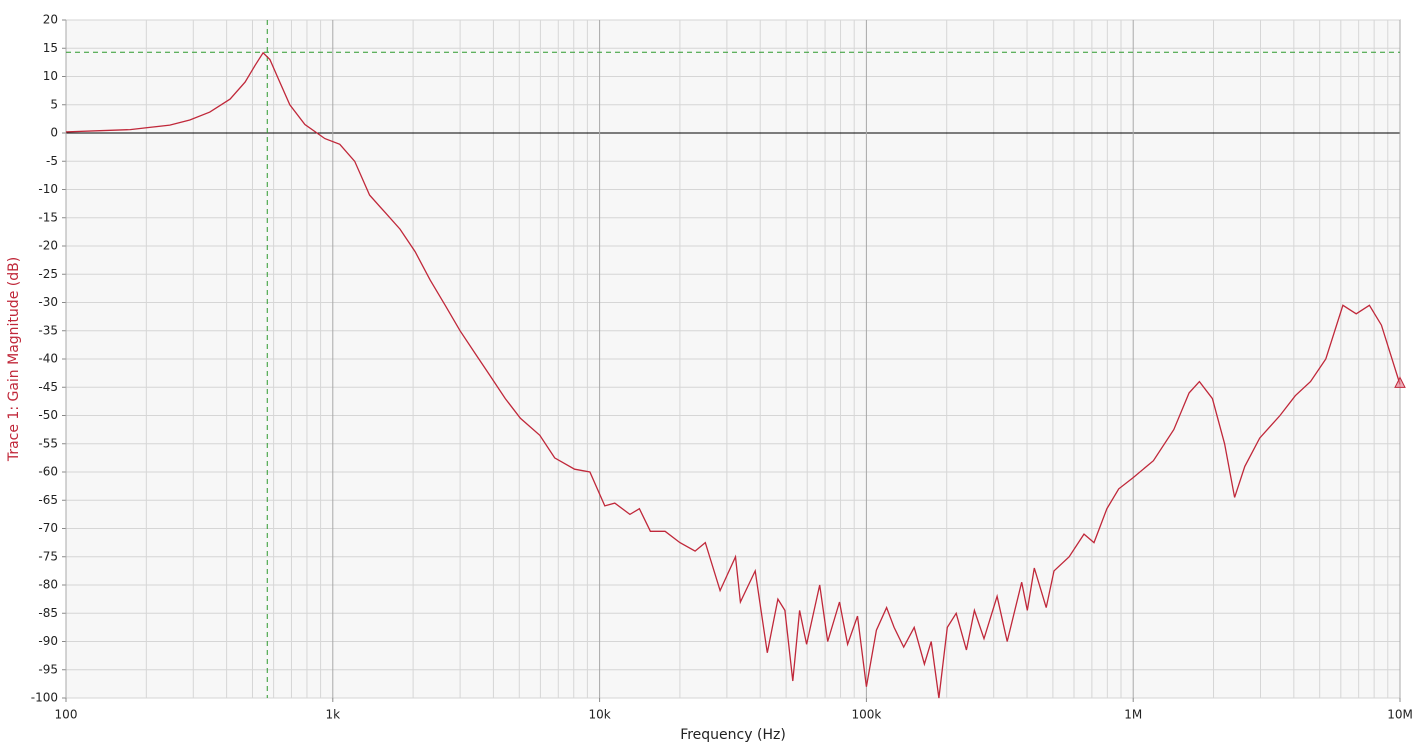 The width and height of the screenshot is (1419, 755). What do you see at coordinates (54, 133) in the screenshot?
I see `y-tick-label: 0` at bounding box center [54, 133].